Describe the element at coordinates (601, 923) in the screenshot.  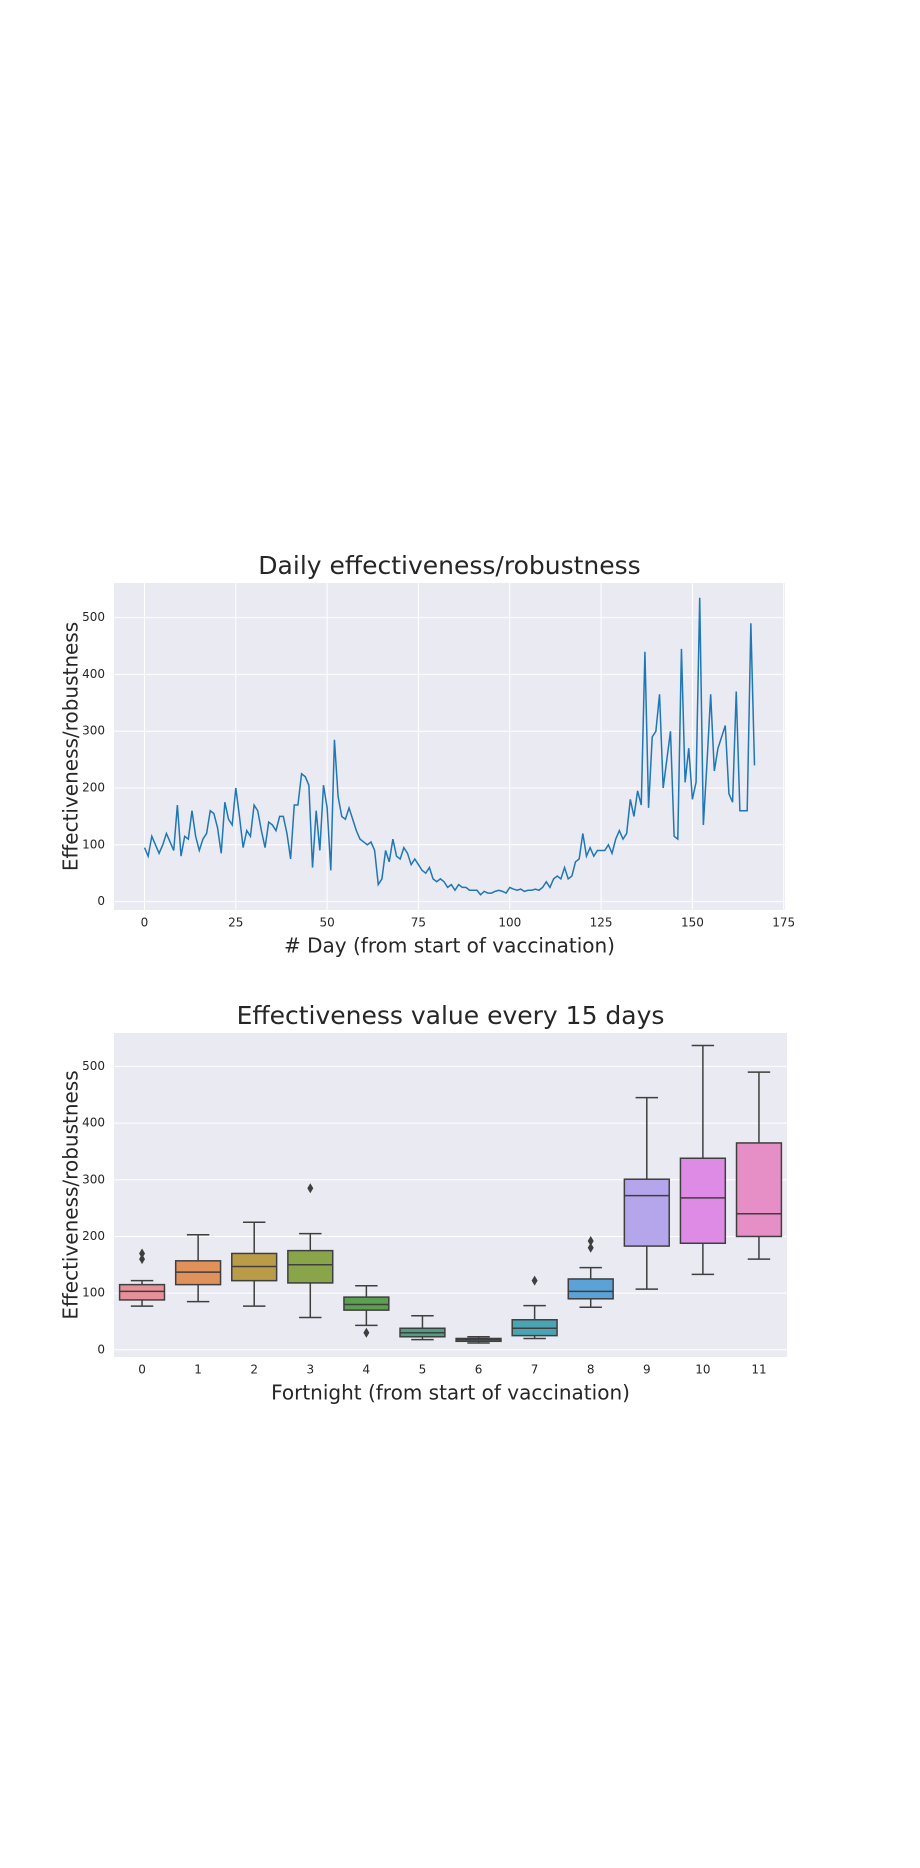
I see `x-tick-label: 125` at that location.